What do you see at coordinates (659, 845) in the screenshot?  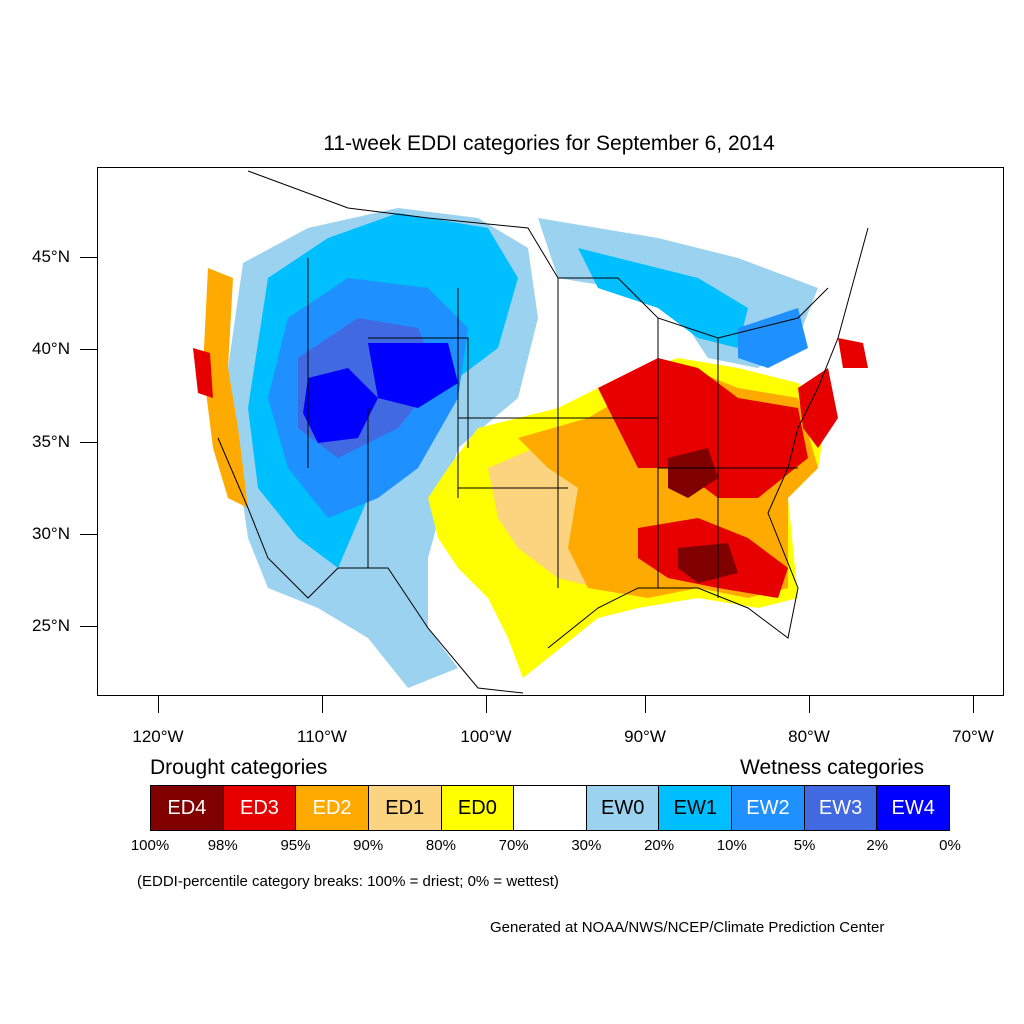 I see `percent-break-label: 20%` at bounding box center [659, 845].